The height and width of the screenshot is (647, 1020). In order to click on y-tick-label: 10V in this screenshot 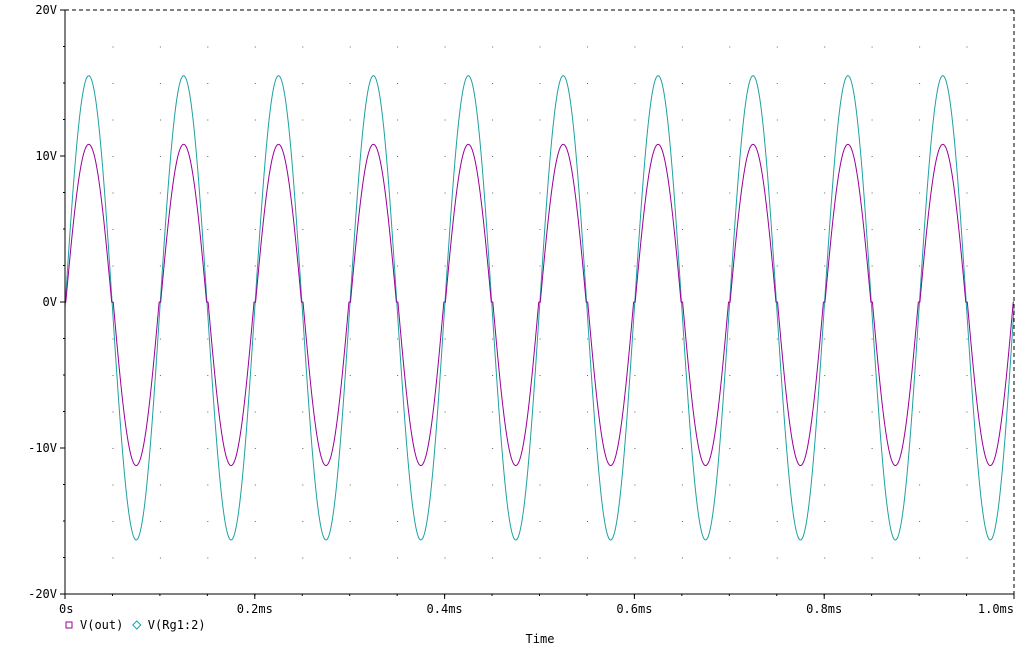, I will do `click(46, 156)`.